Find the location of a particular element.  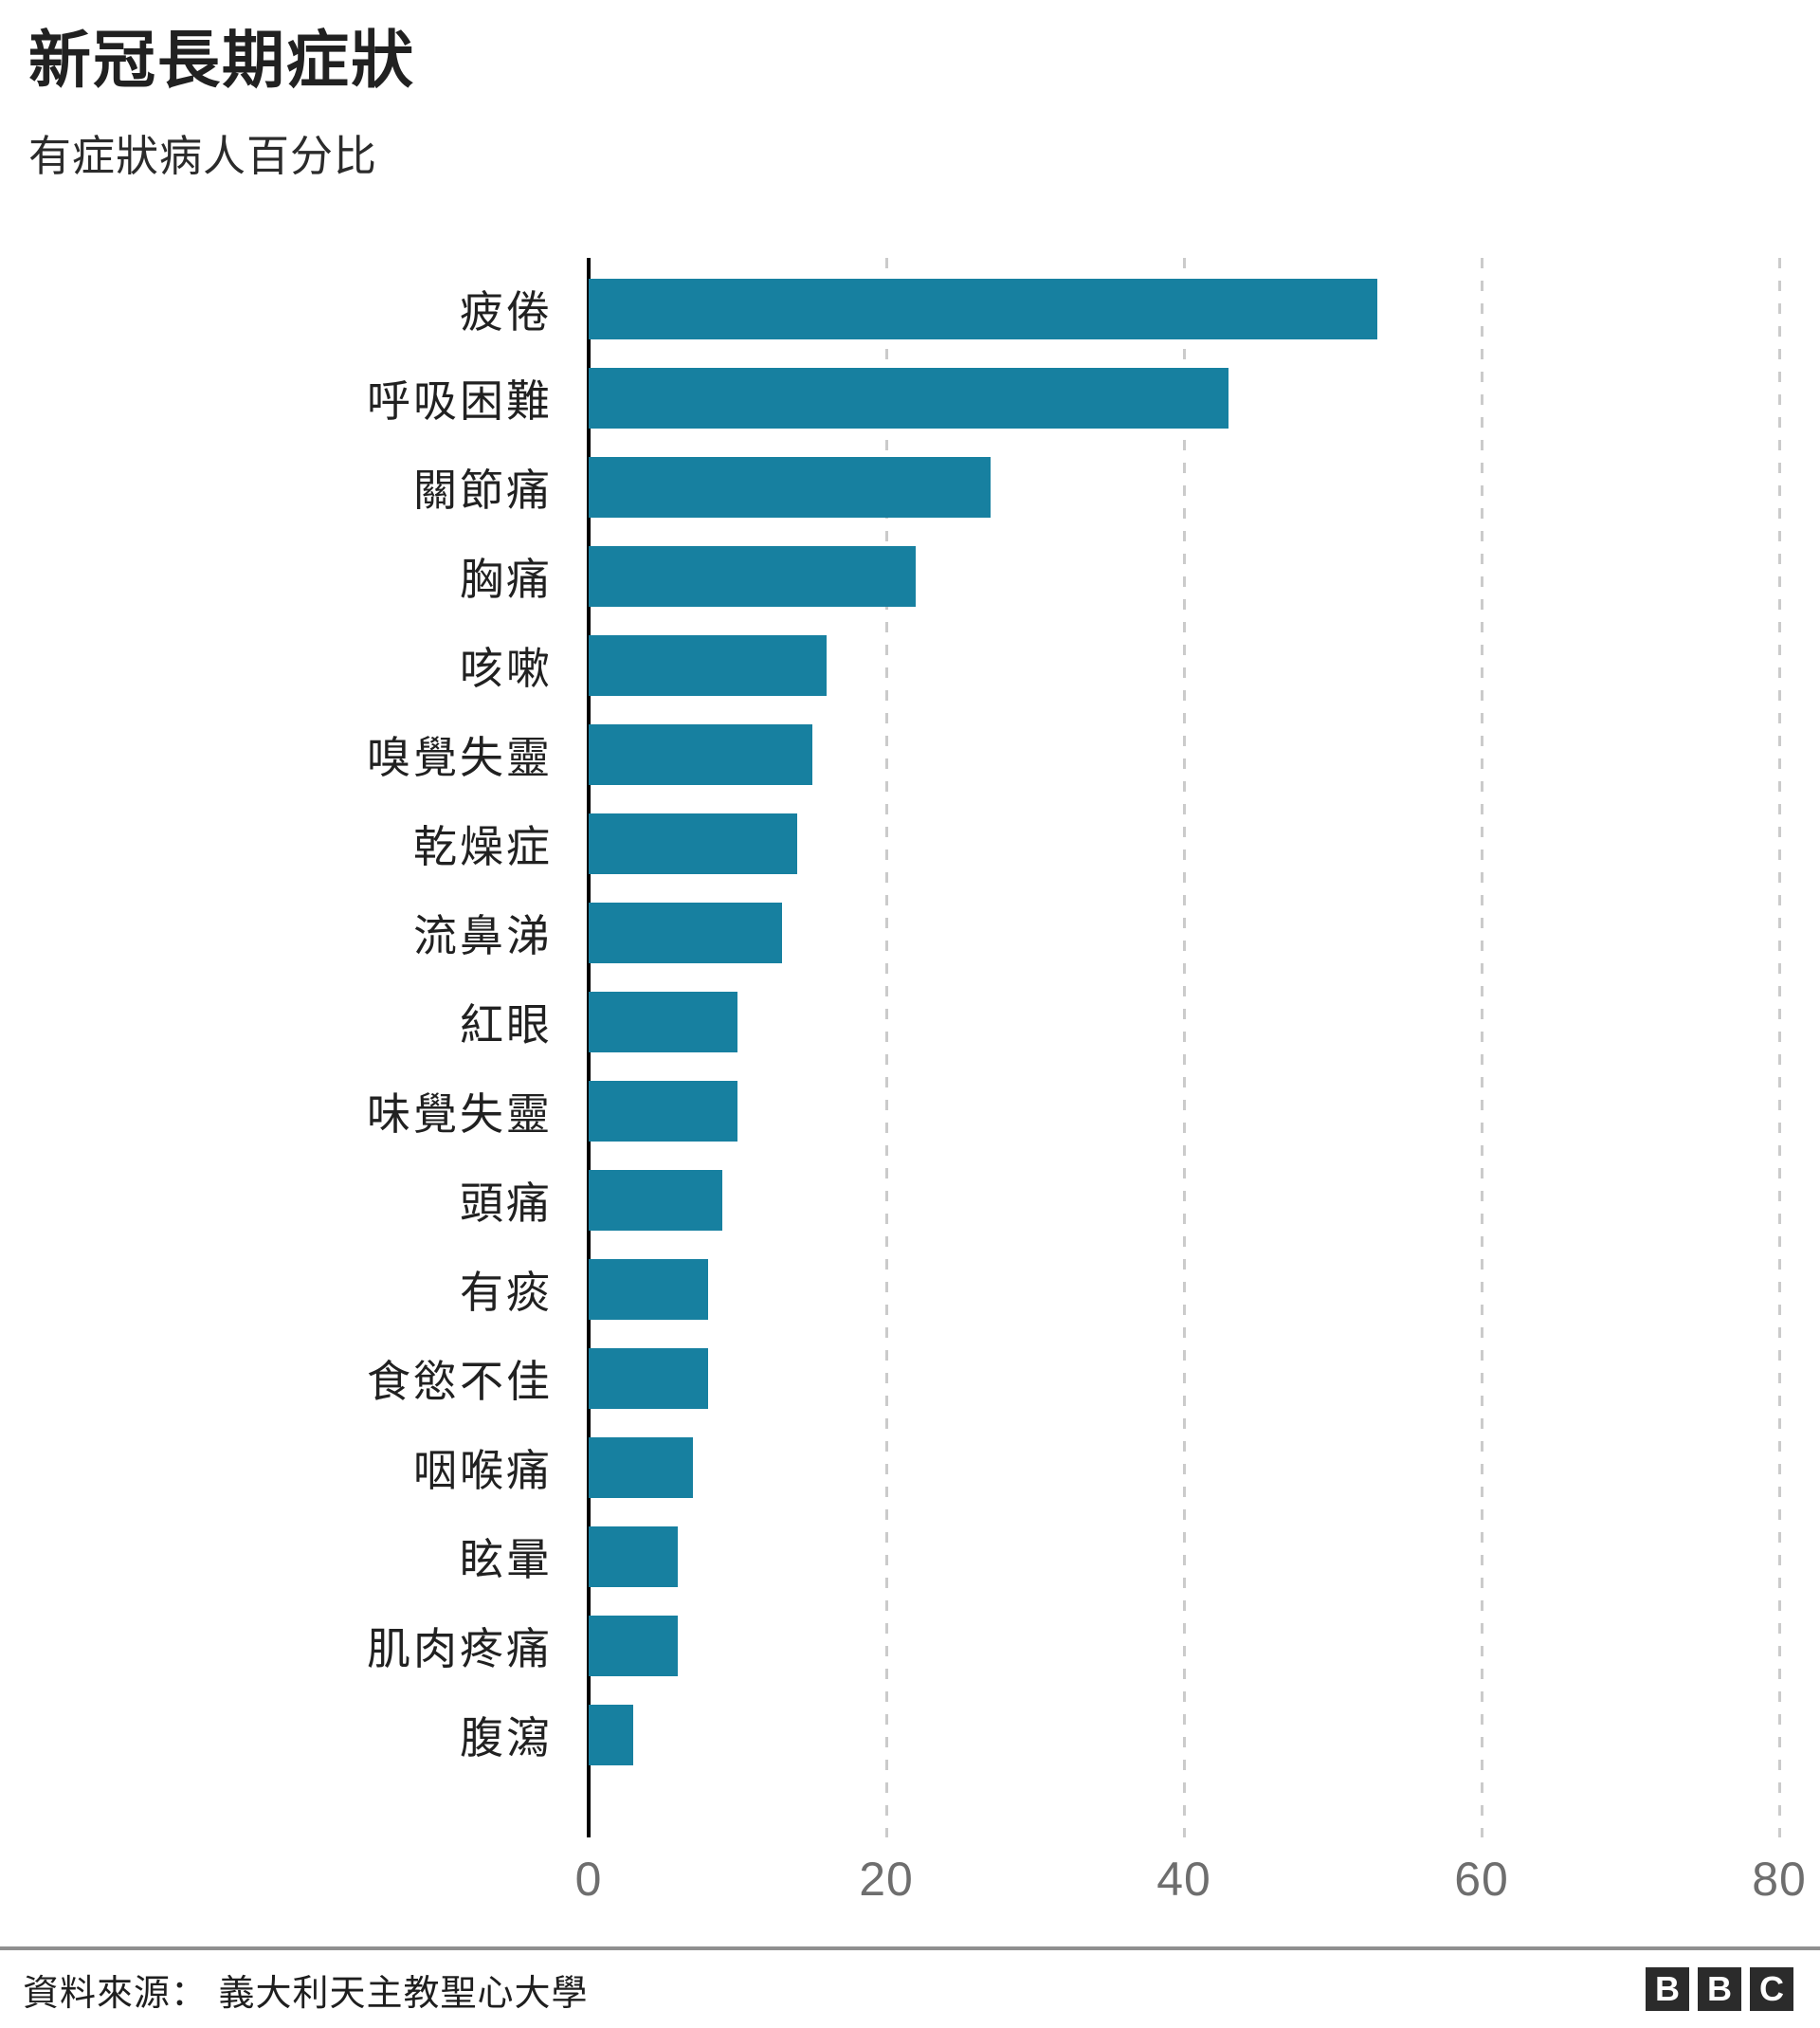

table-row: 呼吸困難 is located at coordinates (910, 398).